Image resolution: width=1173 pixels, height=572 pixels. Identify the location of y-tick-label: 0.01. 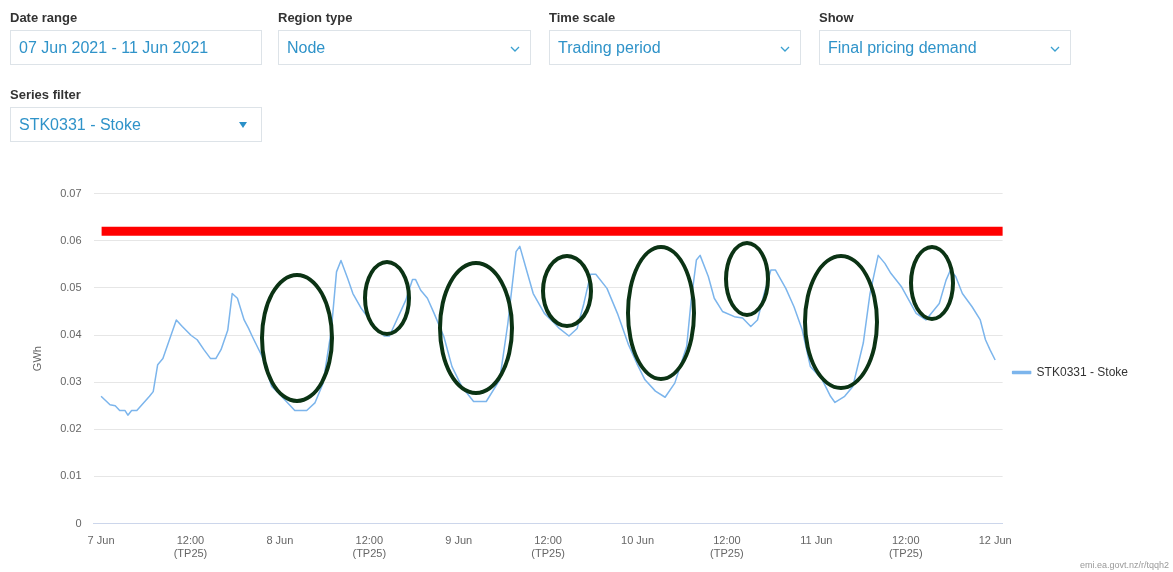
(71, 475).